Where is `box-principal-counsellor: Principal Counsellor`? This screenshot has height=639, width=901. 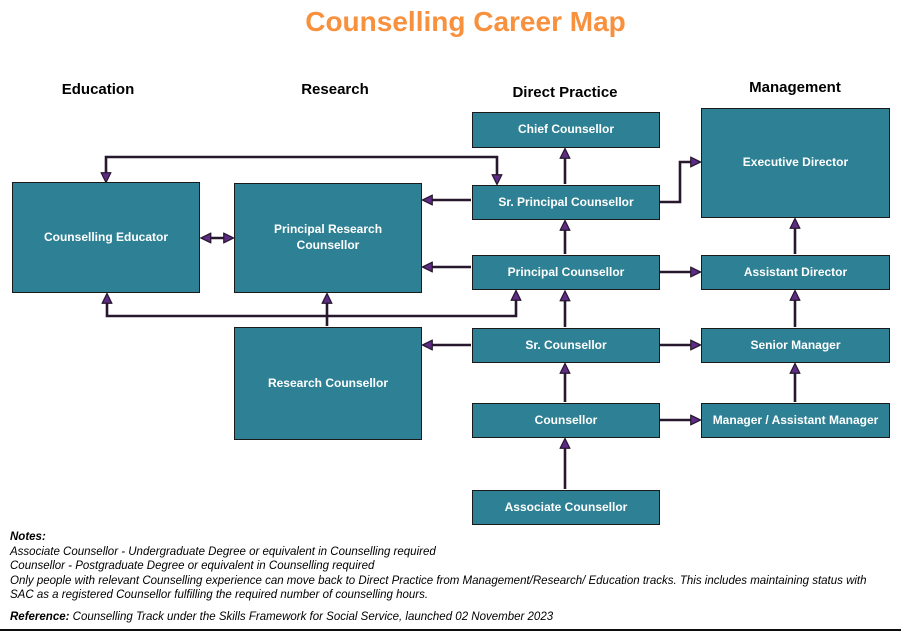 box-principal-counsellor: Principal Counsellor is located at coordinates (566, 272).